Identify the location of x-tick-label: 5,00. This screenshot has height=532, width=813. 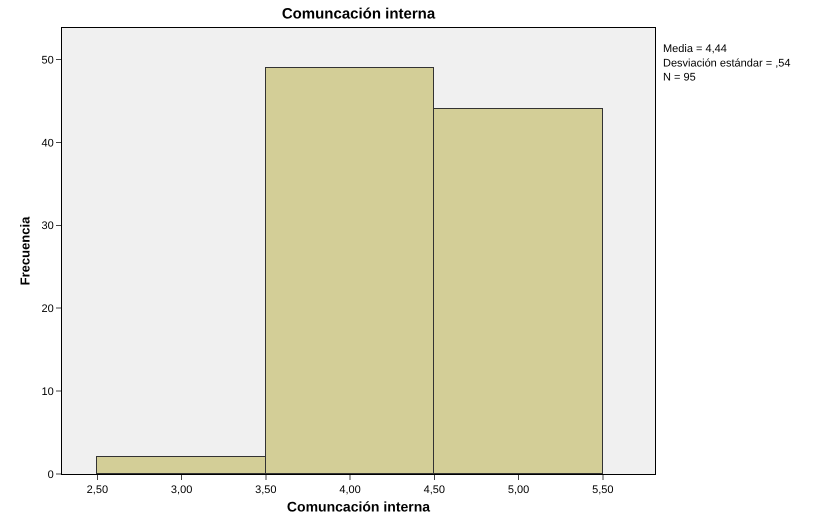
(519, 490).